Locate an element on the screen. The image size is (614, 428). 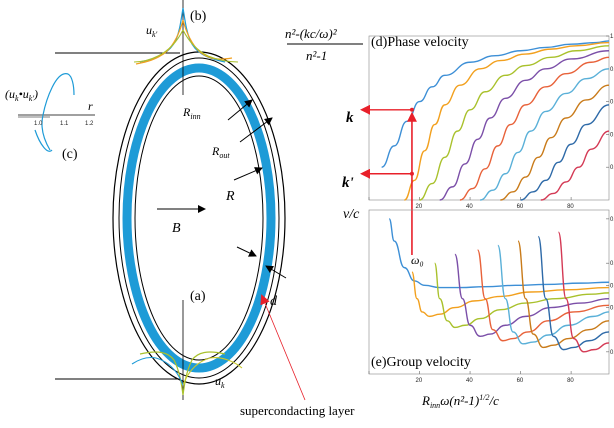
y-tick-label: 0.45 is located at coordinates (612, 286).